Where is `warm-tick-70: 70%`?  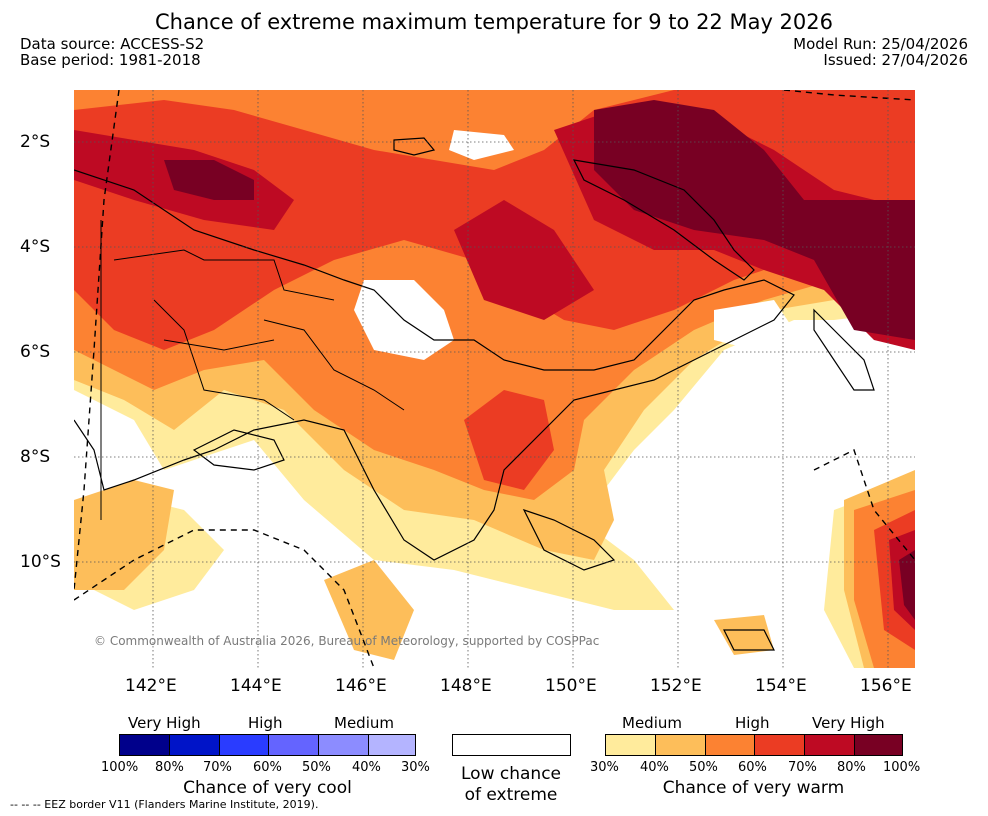
warm-tick-70: 70% is located at coordinates (802, 767).